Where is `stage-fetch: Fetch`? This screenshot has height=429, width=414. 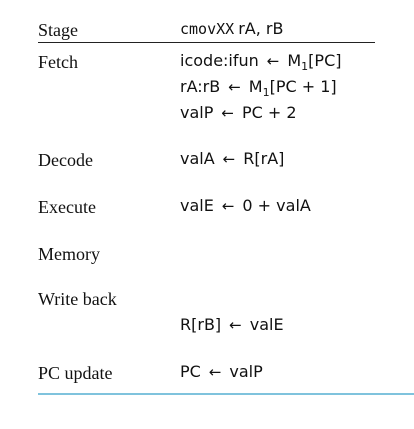
stage-fetch: Fetch is located at coordinates (58, 62).